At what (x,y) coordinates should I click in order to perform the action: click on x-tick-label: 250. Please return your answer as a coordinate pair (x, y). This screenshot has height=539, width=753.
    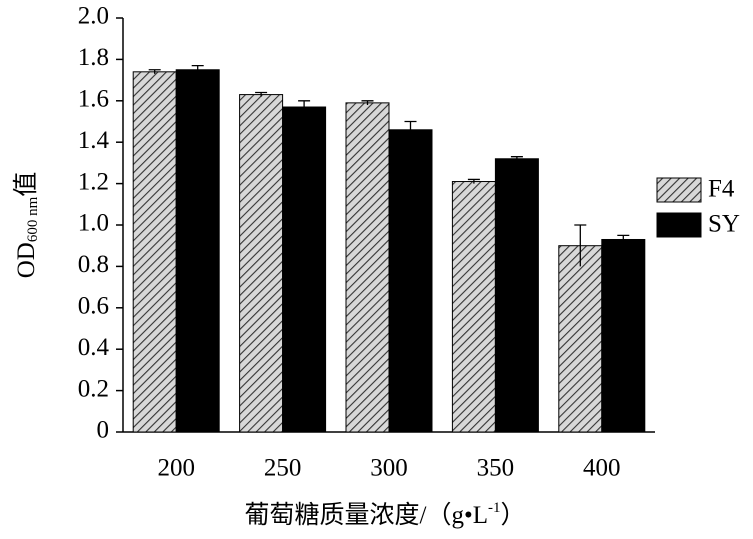
    Looking at the image, I should click on (283, 468).